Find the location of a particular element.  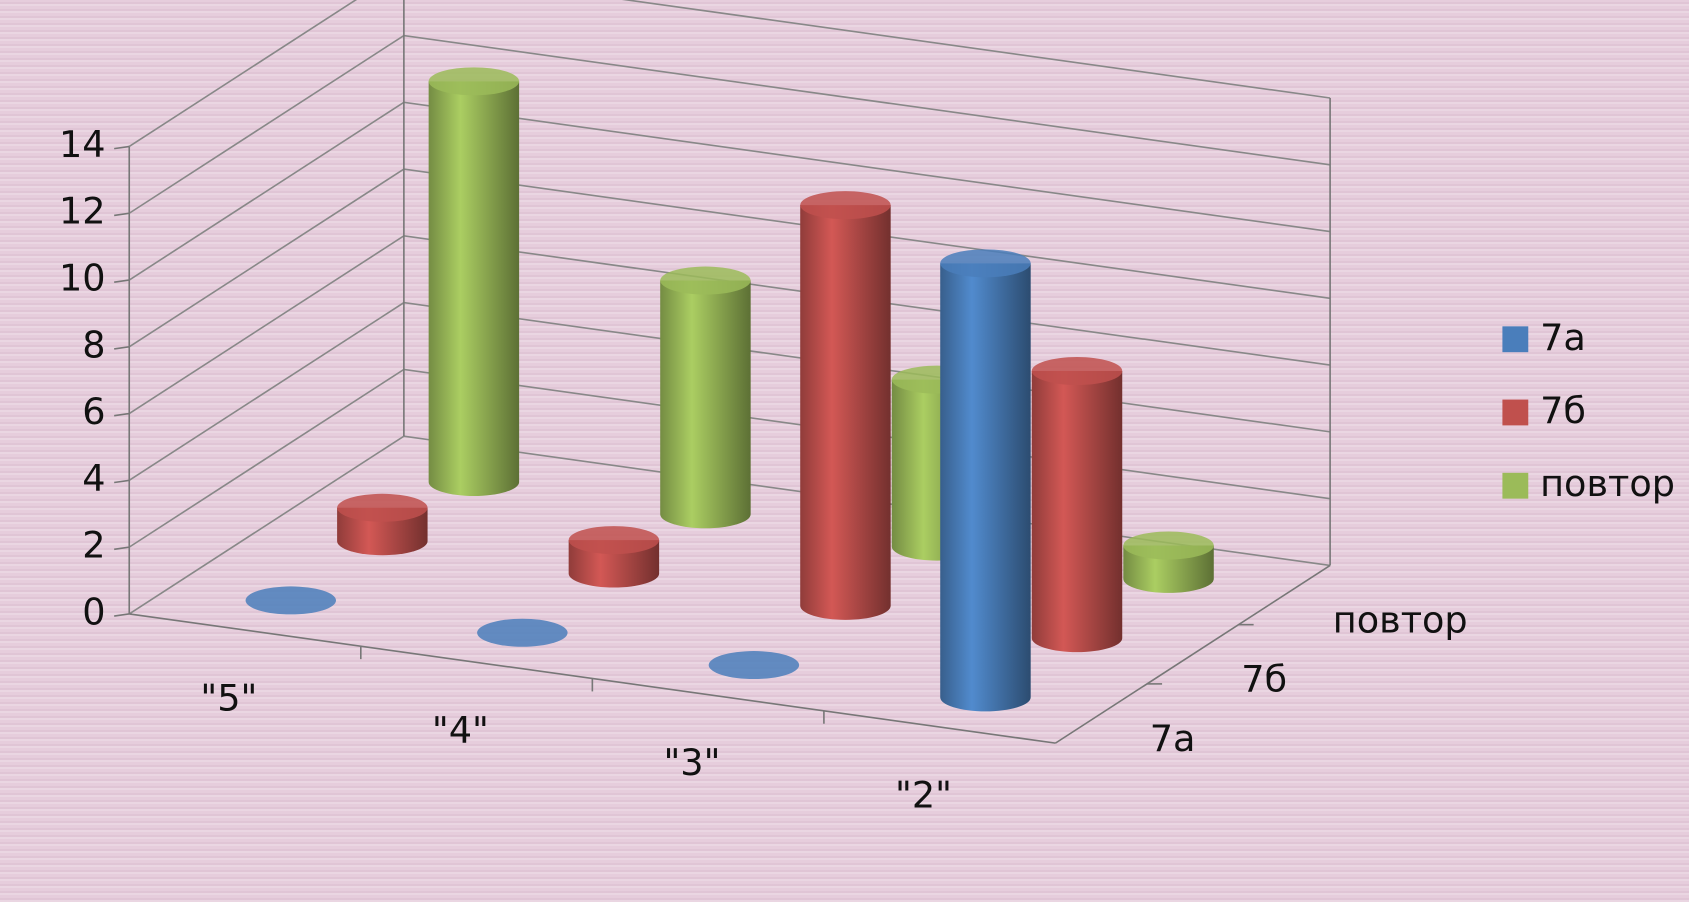

depth-label: 7а is located at coordinates (1173, 738).